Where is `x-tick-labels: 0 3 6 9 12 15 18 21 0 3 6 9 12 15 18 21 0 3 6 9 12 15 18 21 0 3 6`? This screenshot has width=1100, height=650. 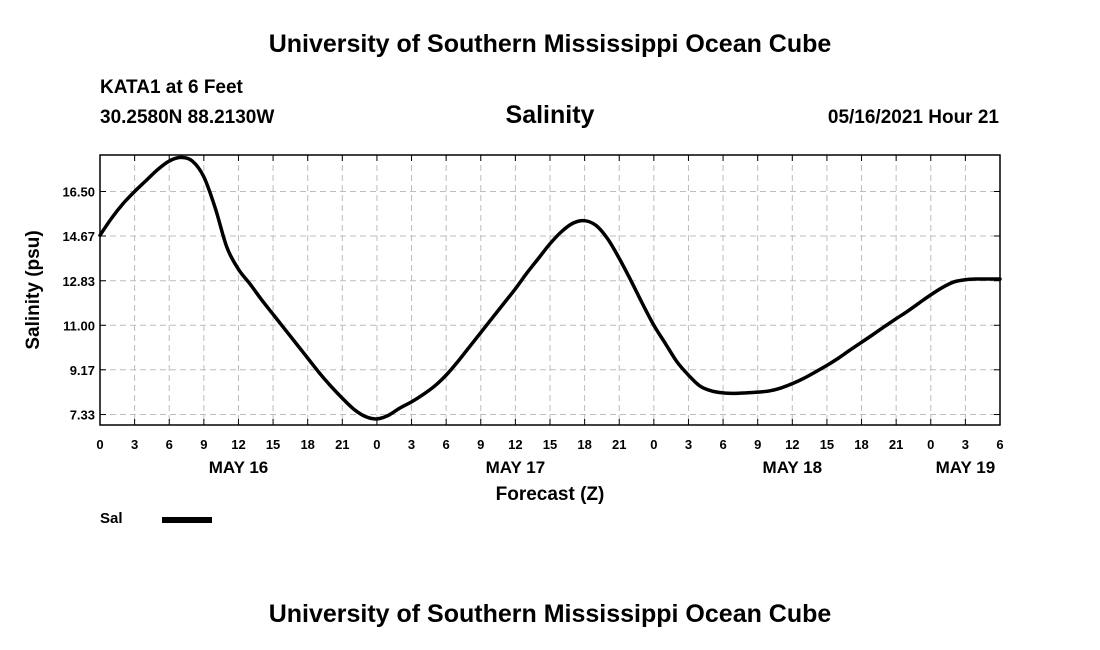
x-tick-labels: 0 3 6 9 12 15 18 21 0 3 6 9 12 15 18 21 0 3 6 9 12 15 18 21 0 3 6 is located at coordinates (549, 444).